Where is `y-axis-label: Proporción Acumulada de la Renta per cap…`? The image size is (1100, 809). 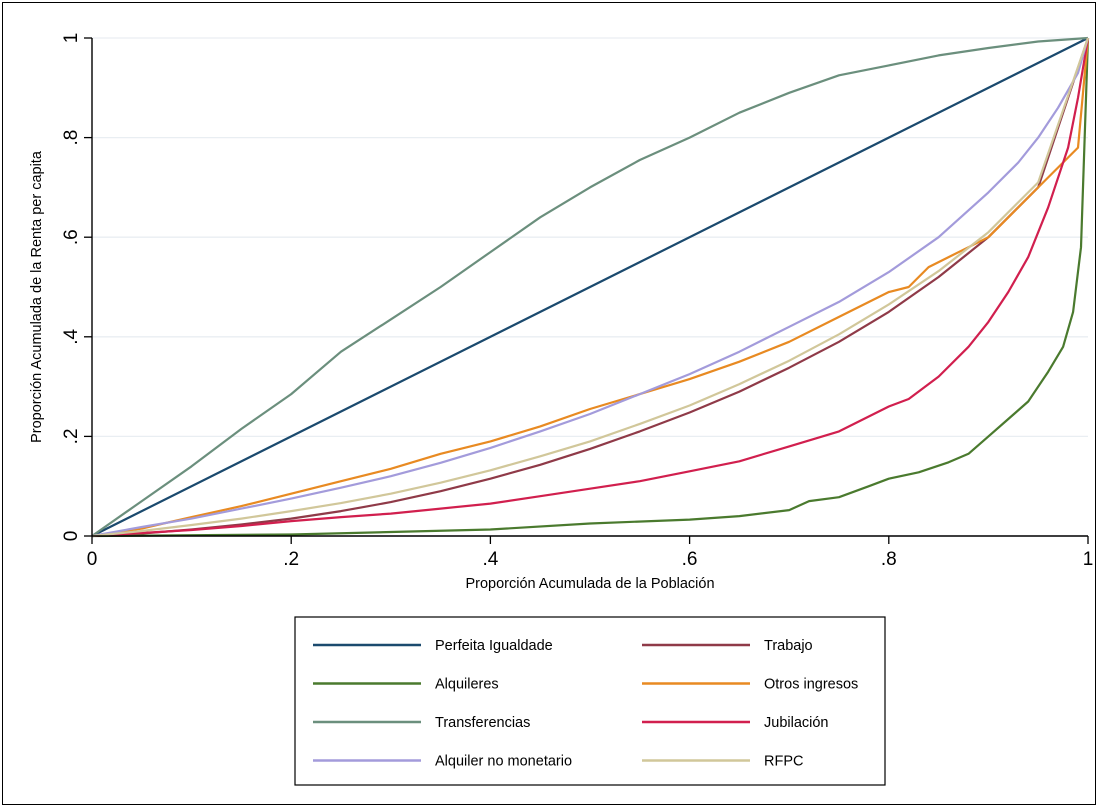
y-axis-label: Proporción Acumulada de la Renta per cap… is located at coordinates (37, 296).